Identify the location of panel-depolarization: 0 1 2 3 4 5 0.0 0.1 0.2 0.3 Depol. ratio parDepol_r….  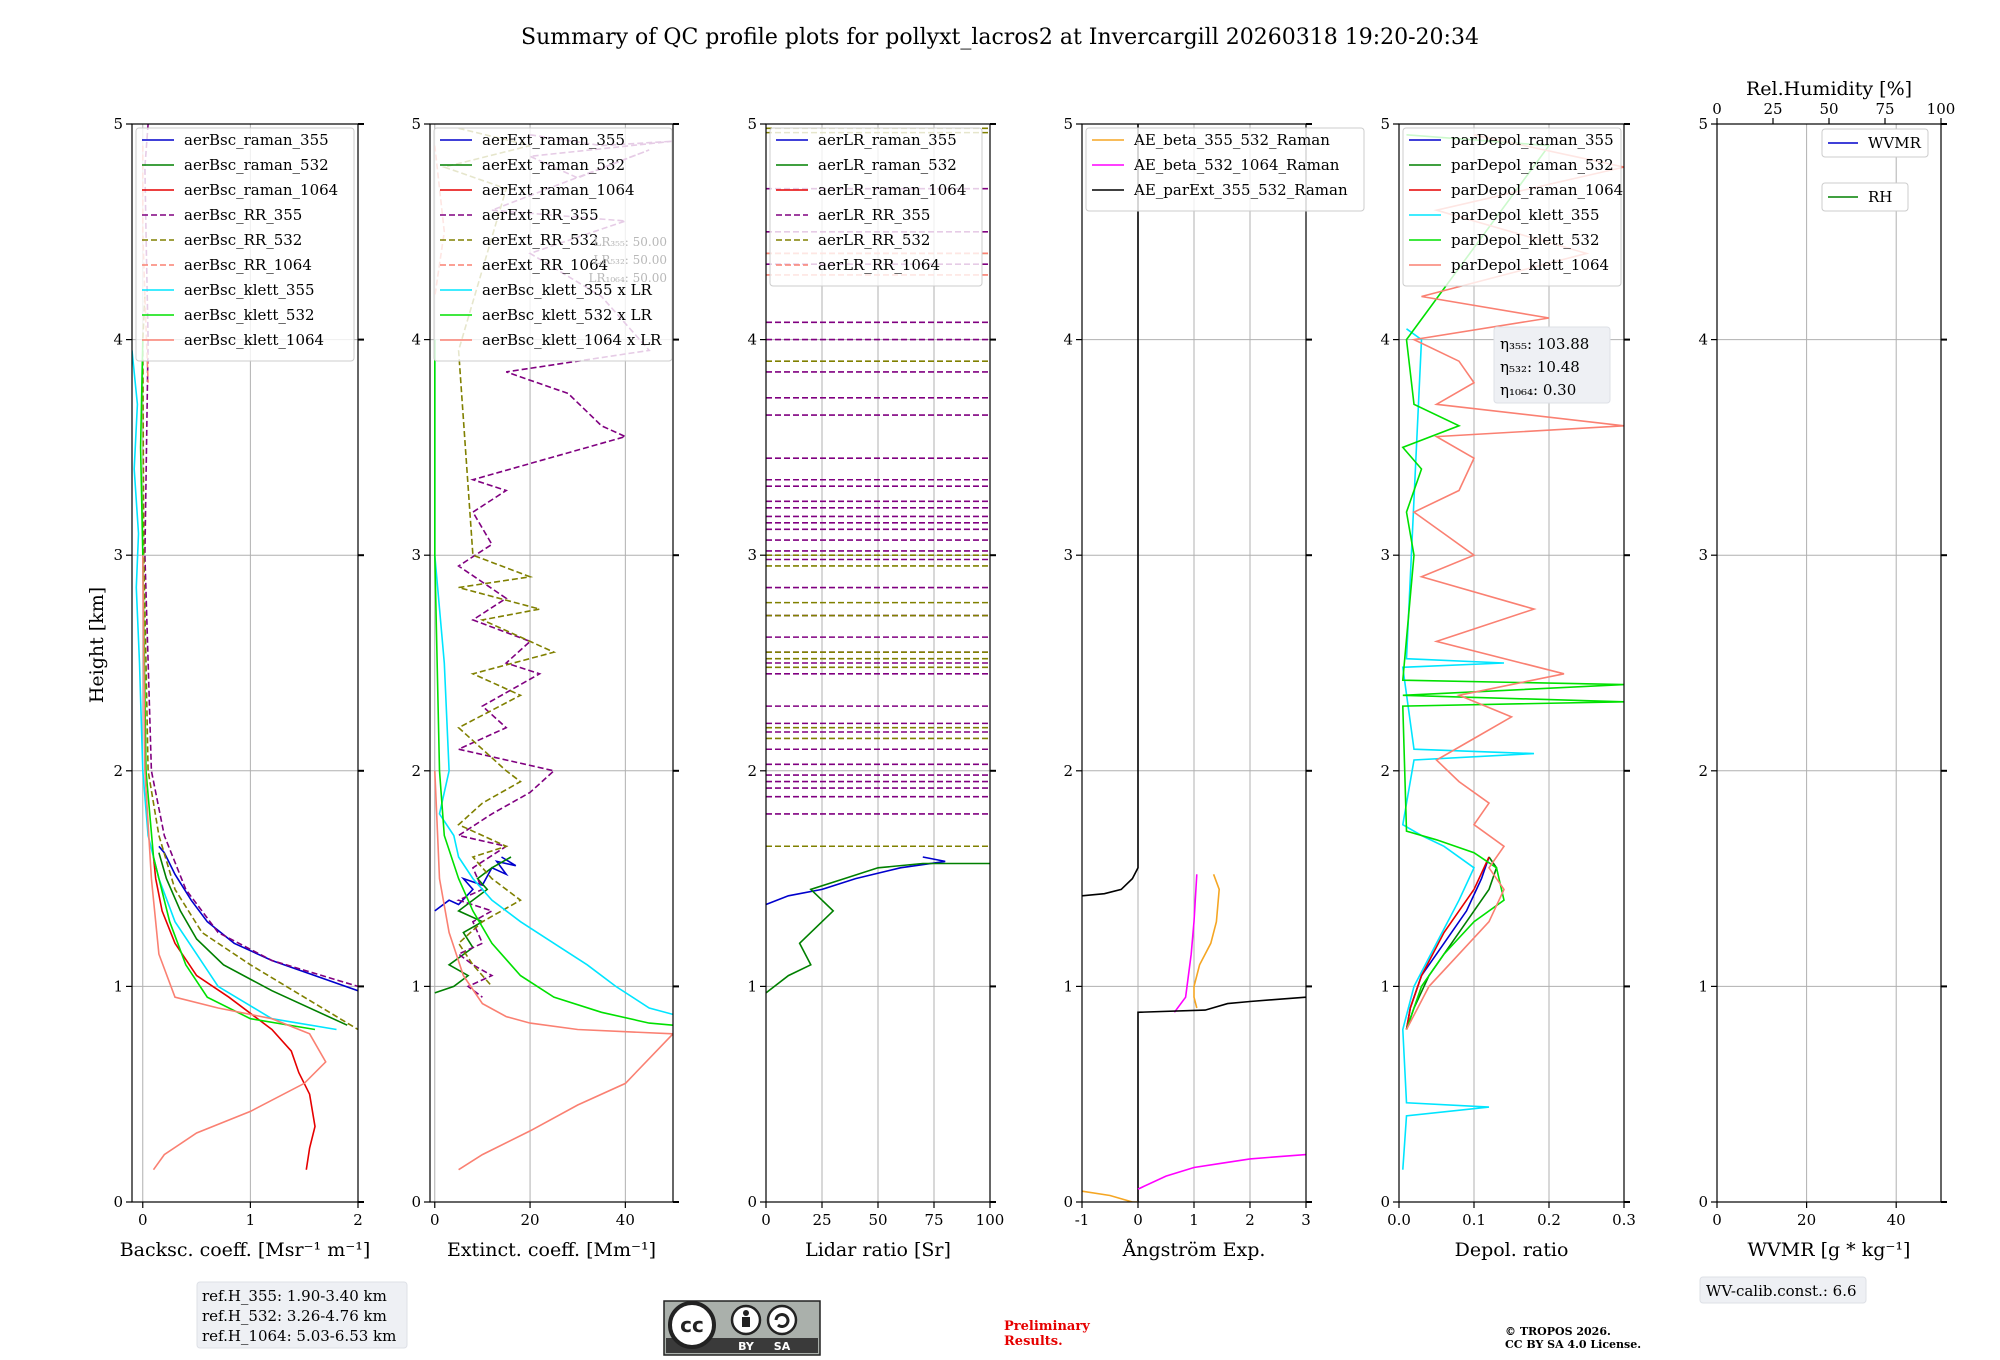
(1507, 688).